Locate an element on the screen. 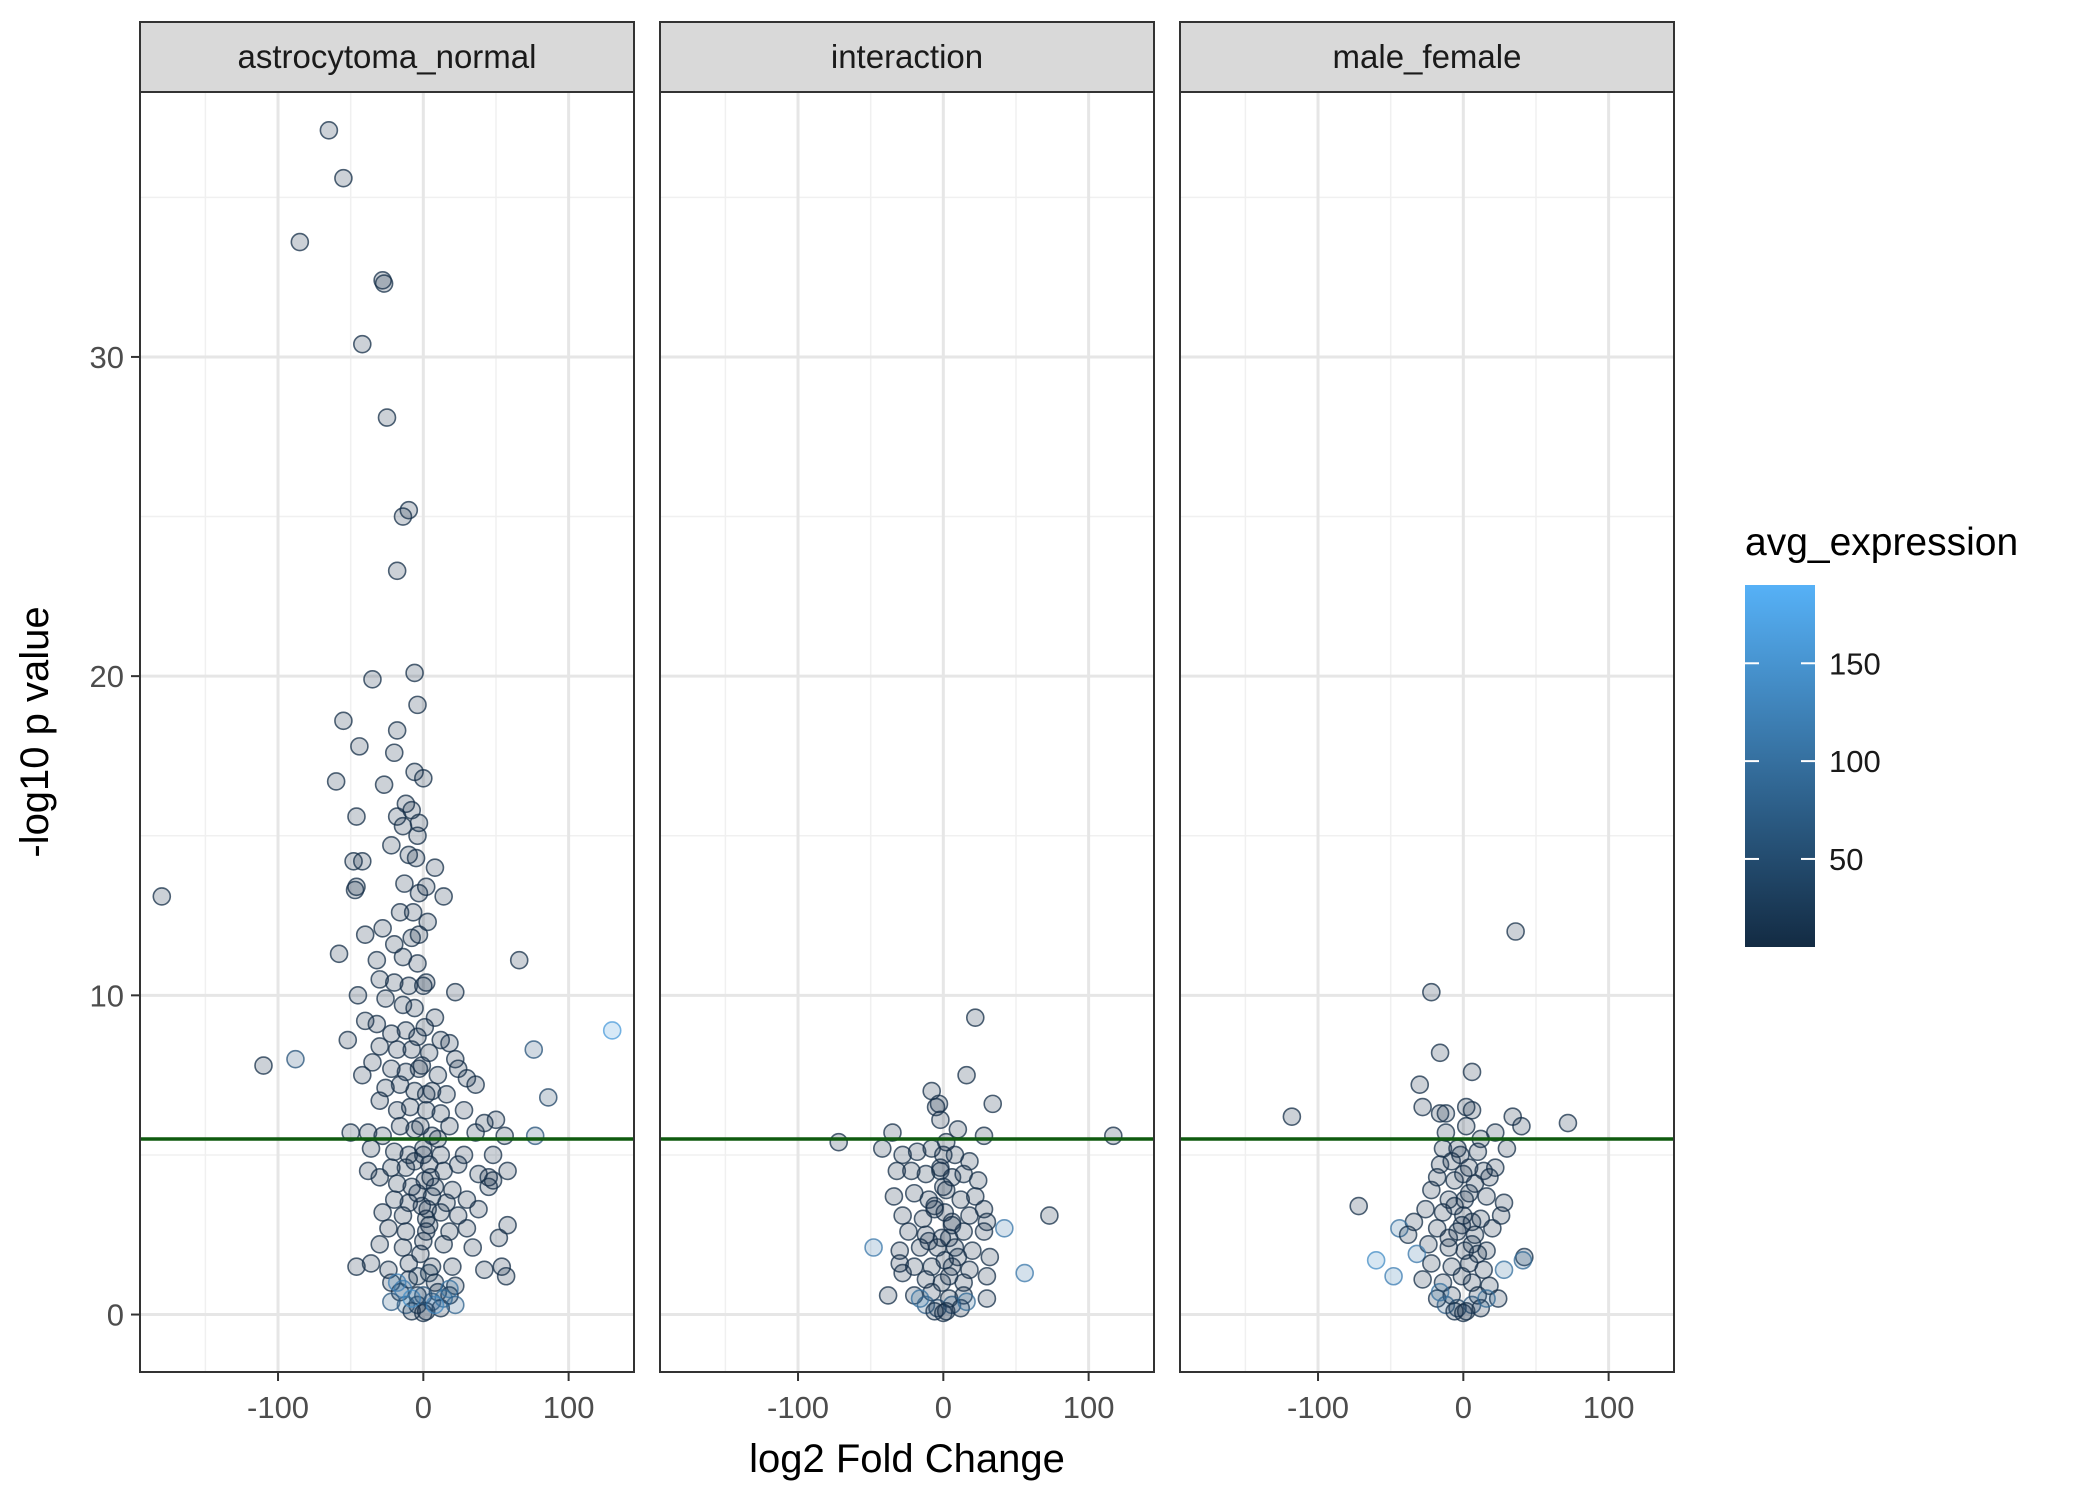  legend-colorbar is located at coordinates (1780, 766).